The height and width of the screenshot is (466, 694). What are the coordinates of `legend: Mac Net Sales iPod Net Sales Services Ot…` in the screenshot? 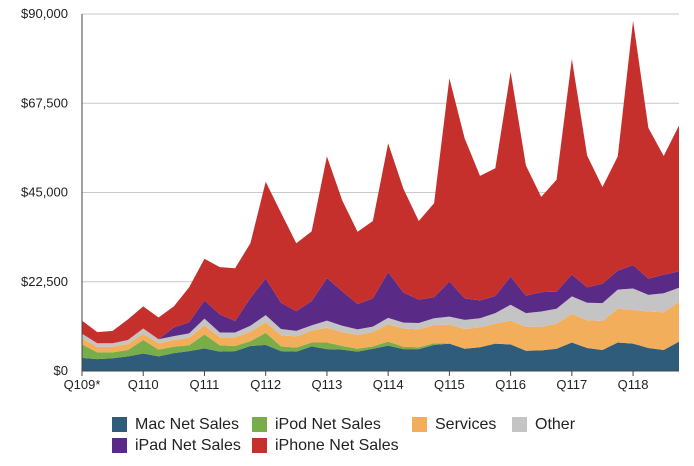 It's located at (382, 435).